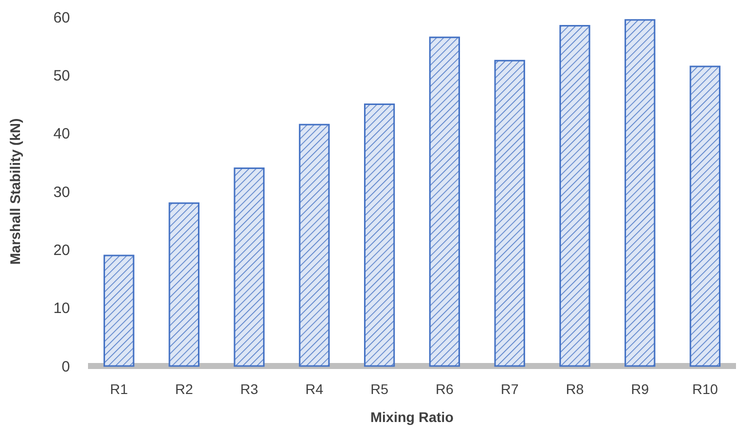 This screenshot has width=744, height=431. What do you see at coordinates (119, 389) in the screenshot?
I see `x-tick-label: R1` at bounding box center [119, 389].